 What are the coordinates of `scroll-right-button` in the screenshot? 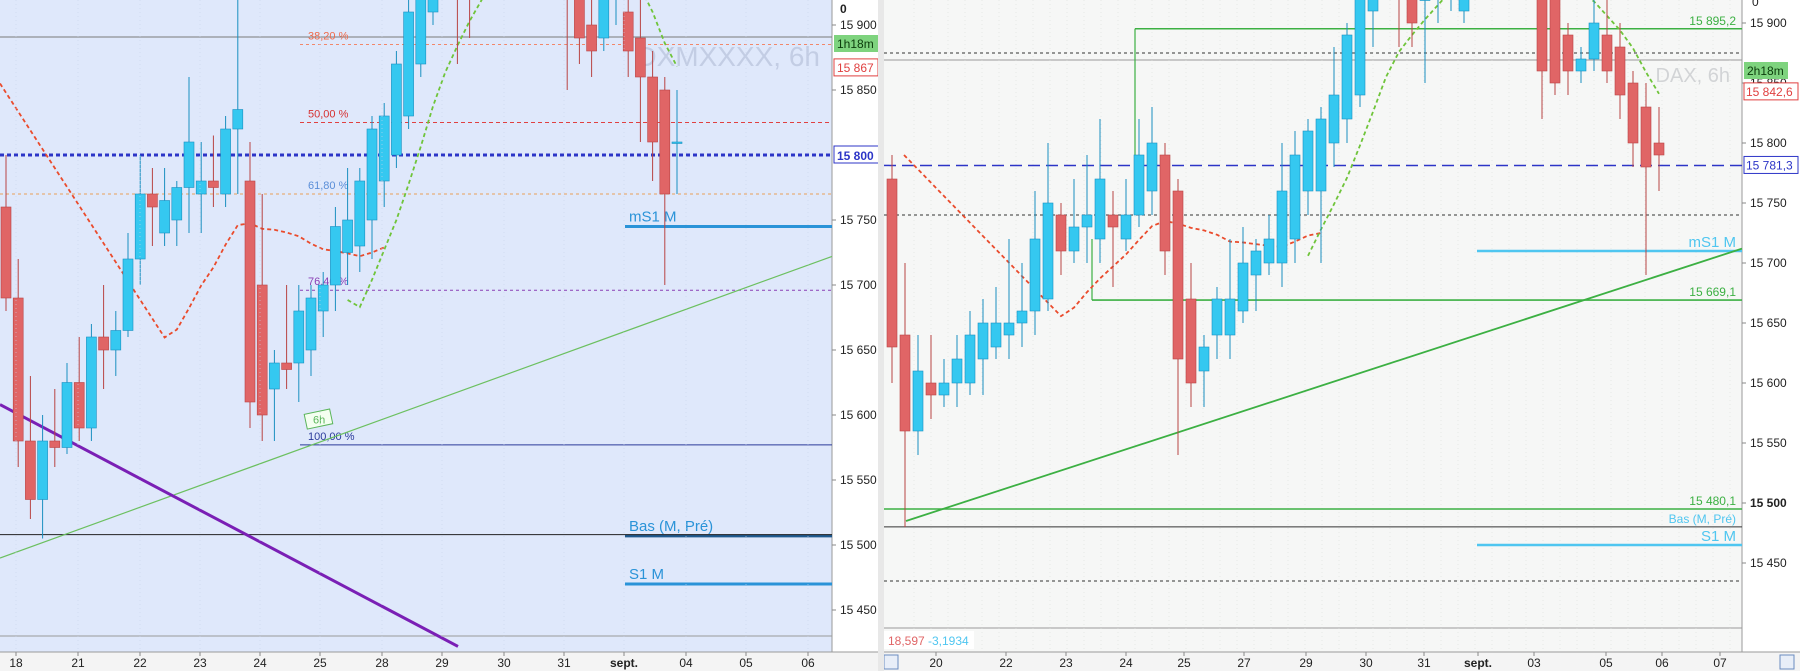 It's located at (1787, 662).